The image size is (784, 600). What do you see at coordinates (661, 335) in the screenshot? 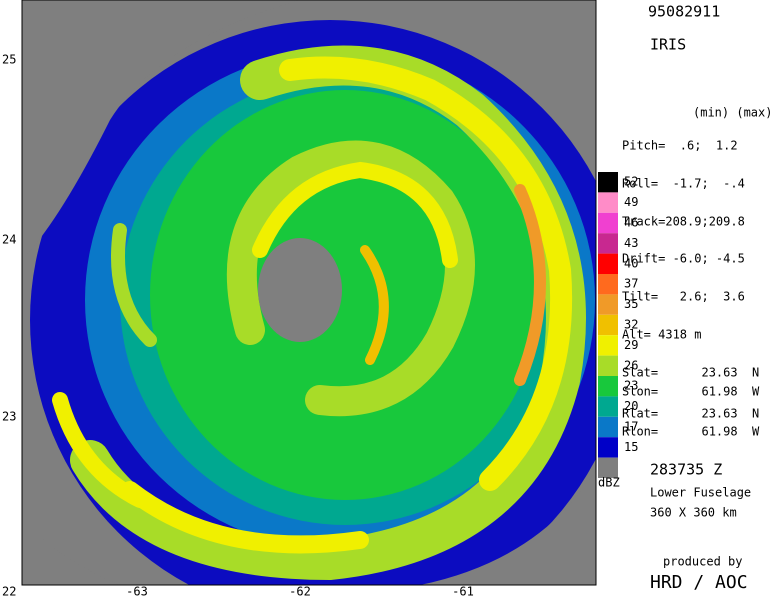
I see `info-line: Alt= 4318 m` at bounding box center [661, 335].